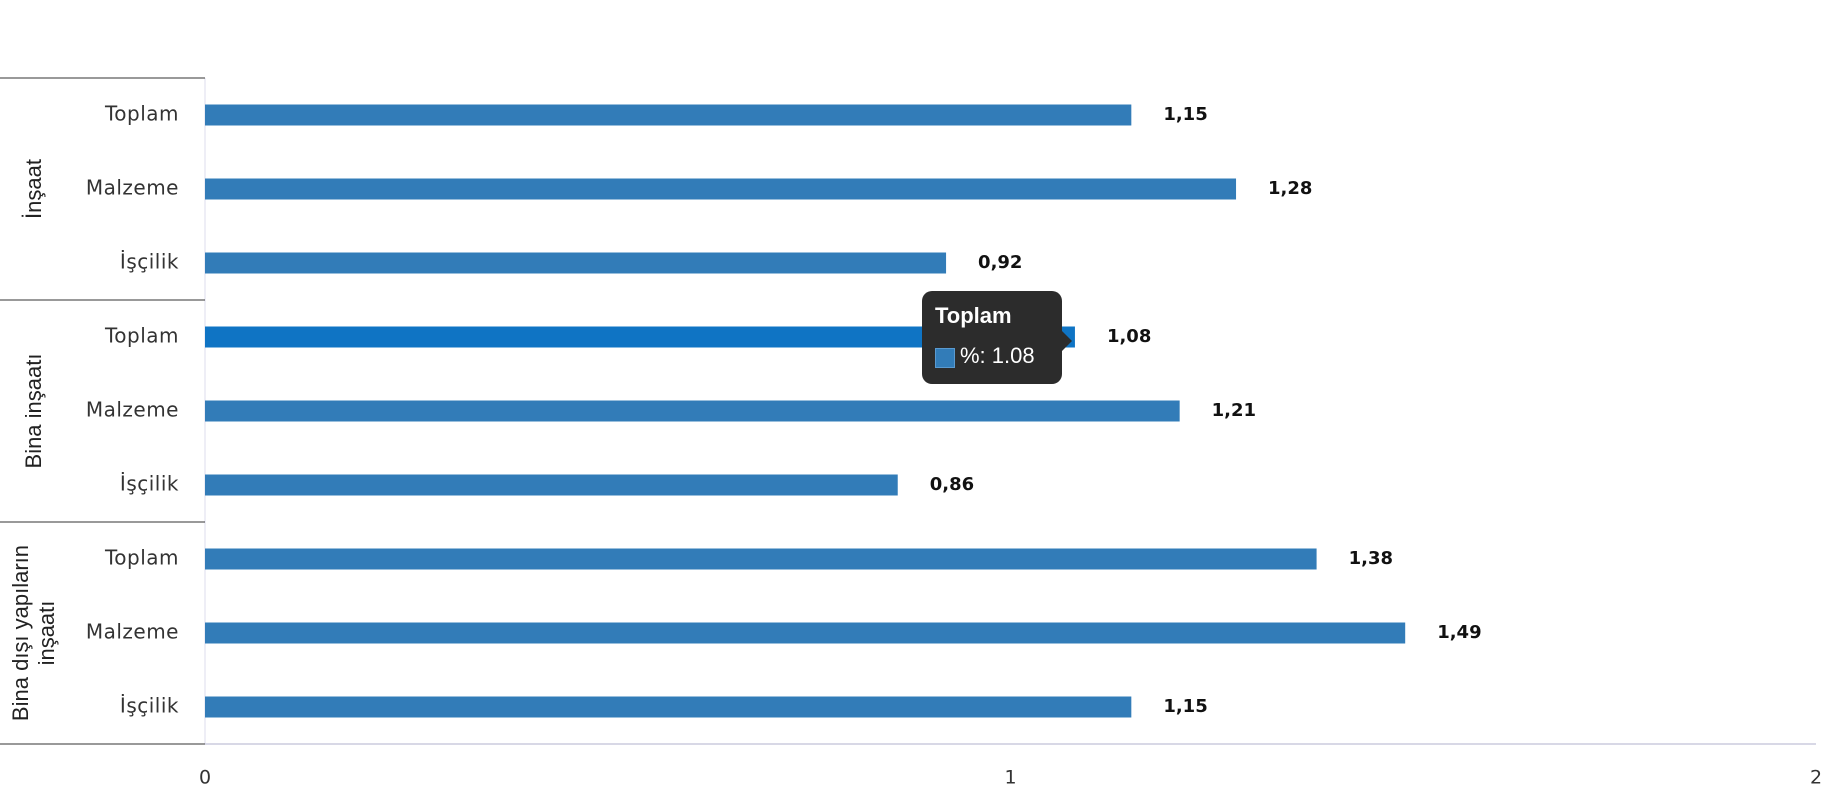 The image size is (1830, 800). I want to click on x-tick-label: 0, so click(205, 778).